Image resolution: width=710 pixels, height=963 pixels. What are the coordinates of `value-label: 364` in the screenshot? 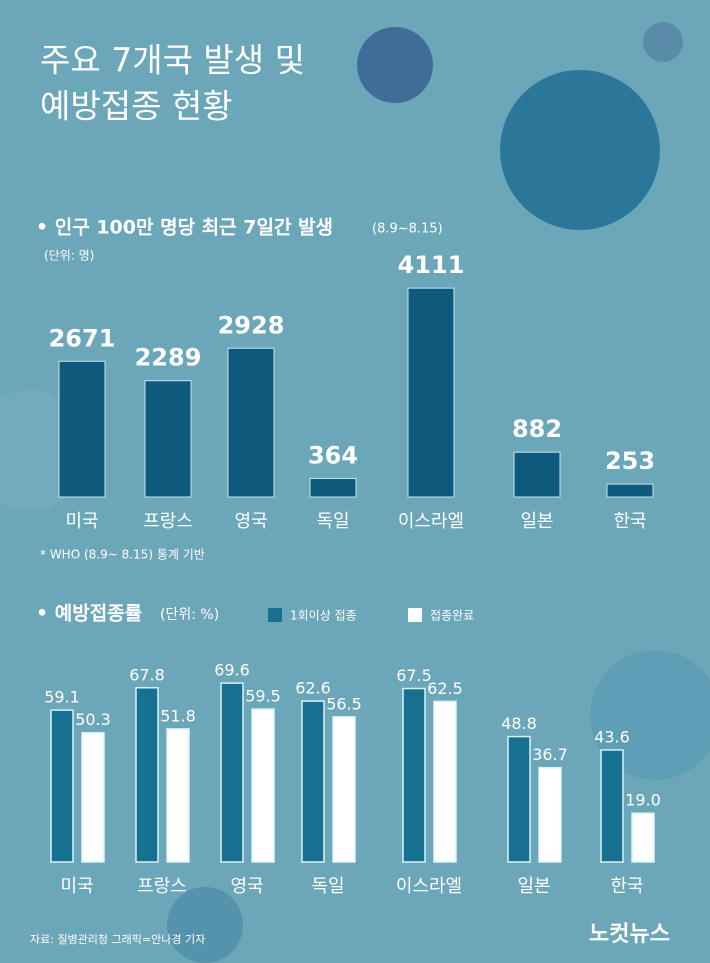 It's located at (333, 456).